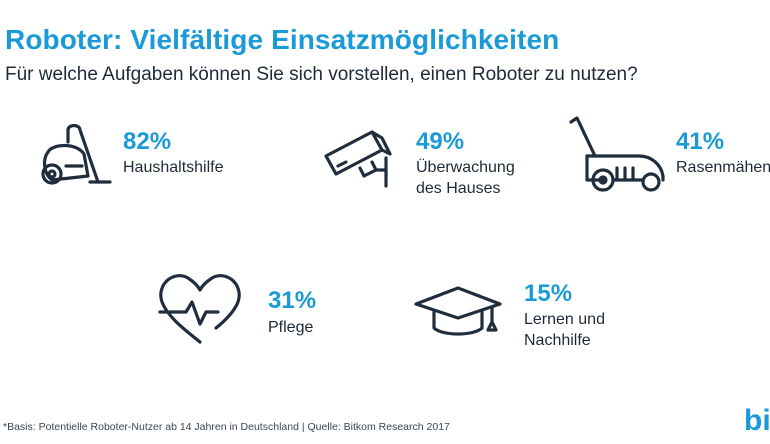  Describe the element at coordinates (458, 188) in the screenshot. I see `stat-label-line: des Hauses` at that location.